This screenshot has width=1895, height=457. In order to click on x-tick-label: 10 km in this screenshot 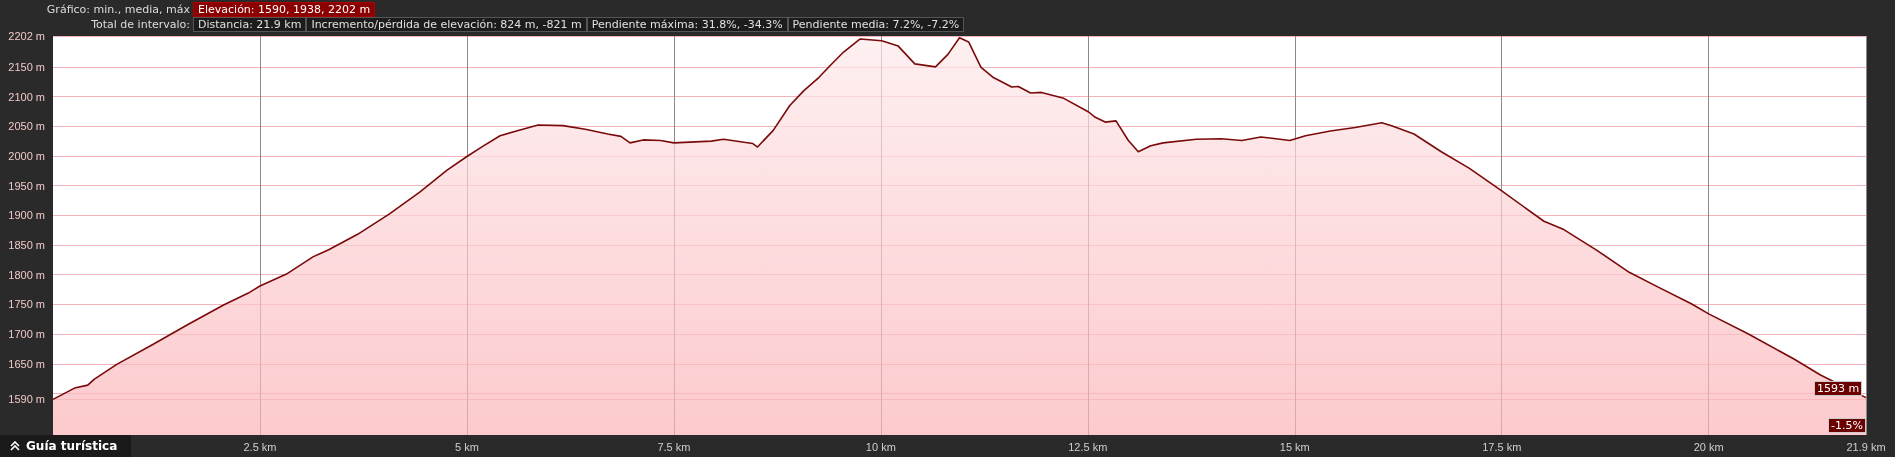, I will do `click(880, 446)`.